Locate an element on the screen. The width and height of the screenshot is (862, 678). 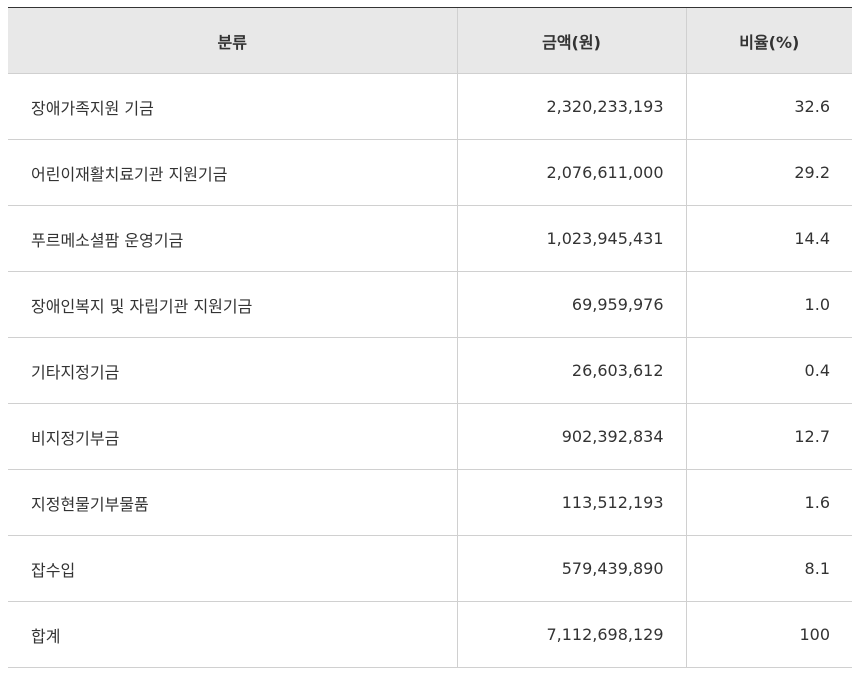
amount-cell: 902,392,834 is located at coordinates (571, 436).